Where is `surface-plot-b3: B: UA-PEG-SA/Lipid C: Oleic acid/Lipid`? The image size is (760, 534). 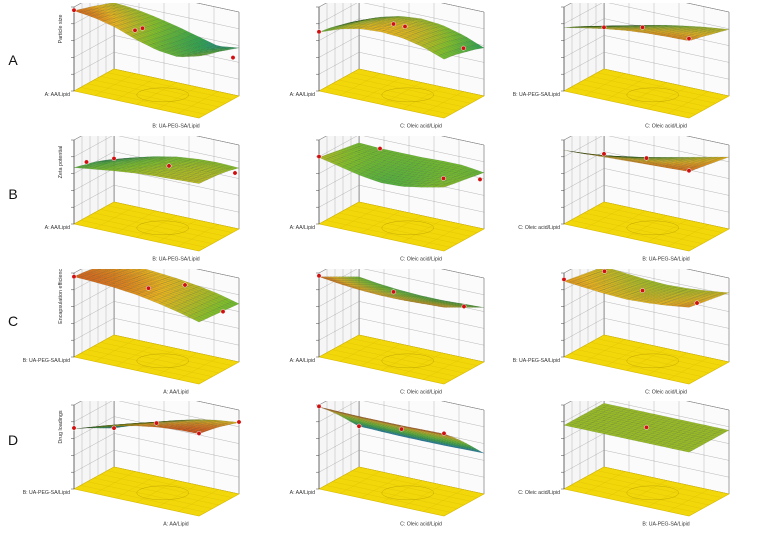
surface-plot-b3: B: UA-PEG-SA/Lipid C: Oleic acid/Lipid is located at coordinates (634, 201).